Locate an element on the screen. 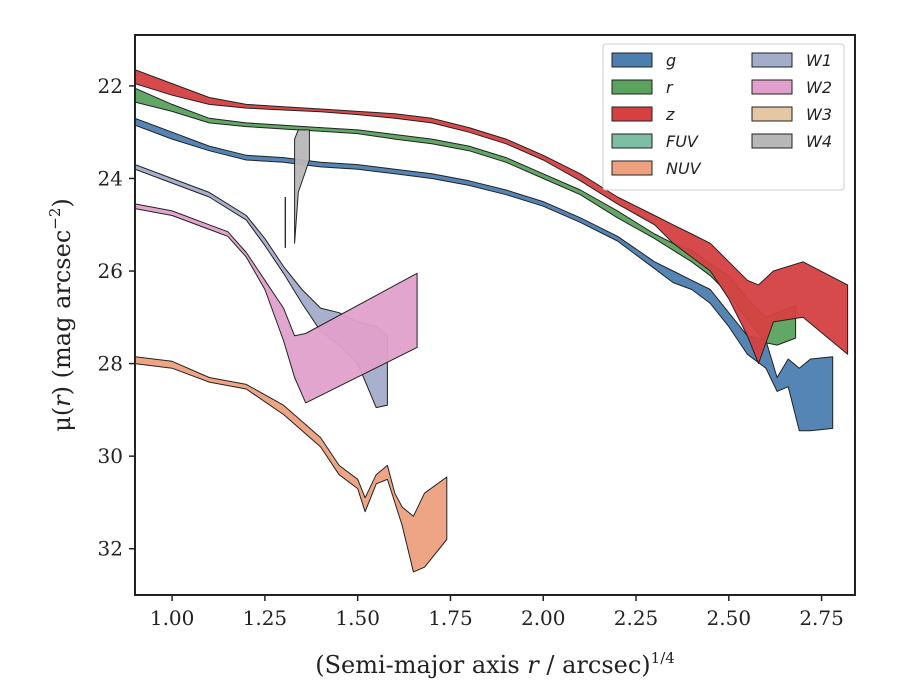  legend-label: NUV is located at coordinates (684, 168).